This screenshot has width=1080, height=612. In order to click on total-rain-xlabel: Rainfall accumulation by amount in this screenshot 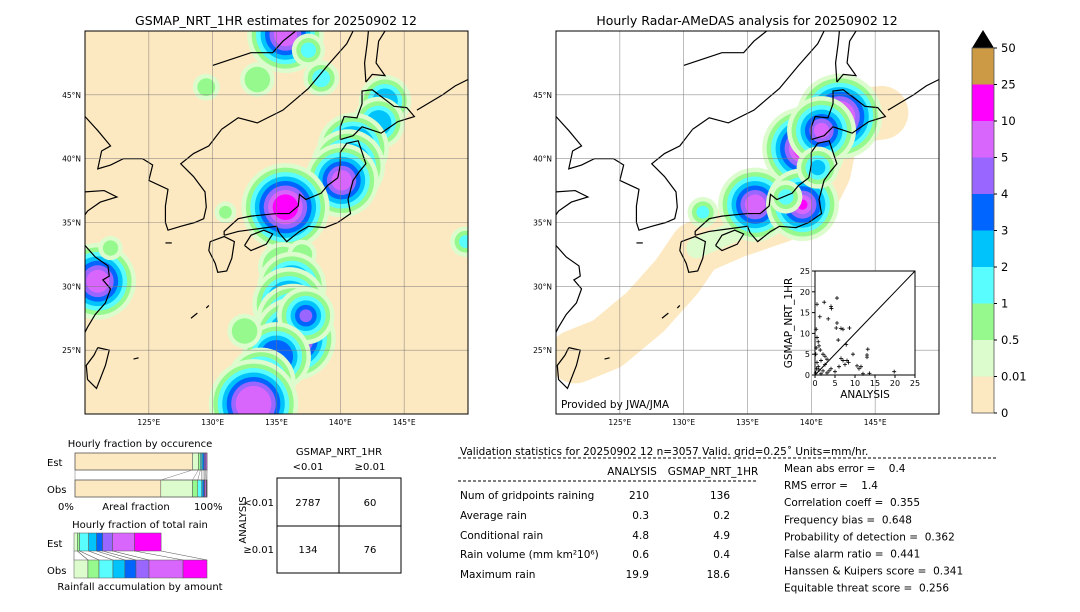, I will do `click(139, 587)`.